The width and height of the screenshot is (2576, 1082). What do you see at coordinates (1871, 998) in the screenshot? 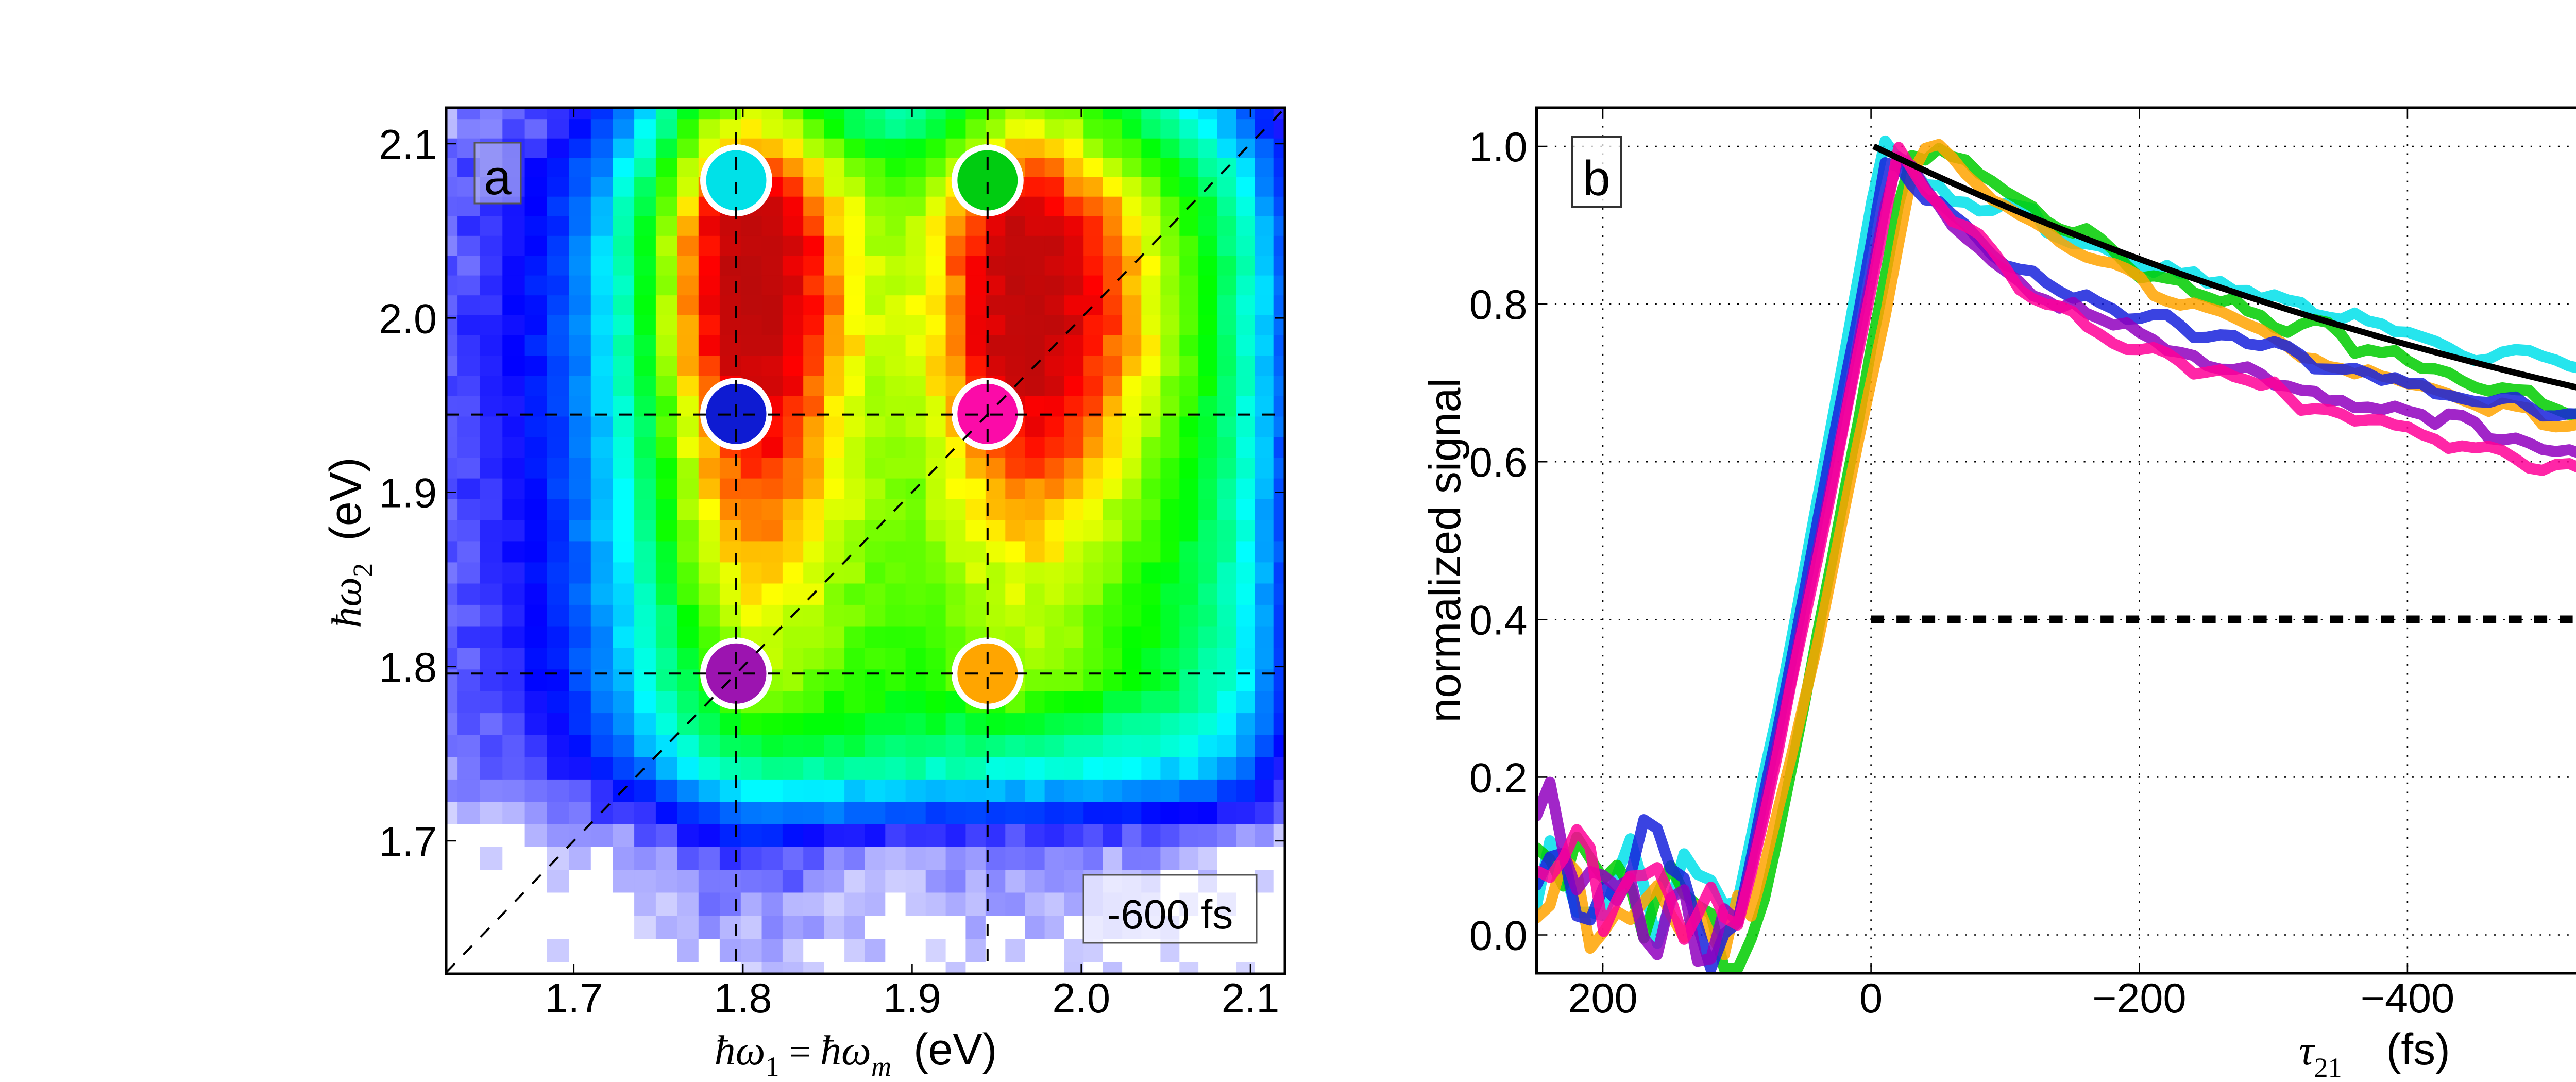
I see `svg-text: 0` at bounding box center [1871, 998].